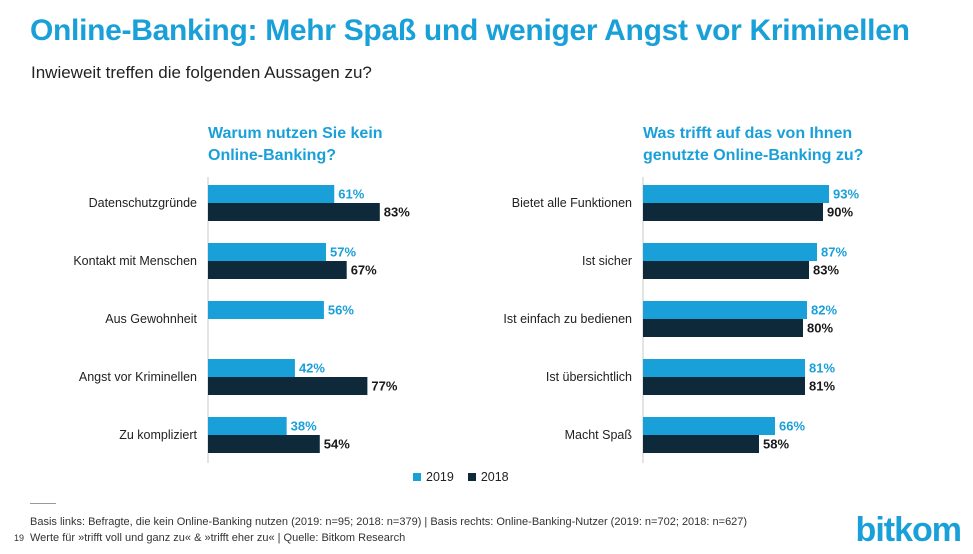 The width and height of the screenshot is (973, 554). I want to click on left-value-label-2019-2: 56%, so click(341, 310).